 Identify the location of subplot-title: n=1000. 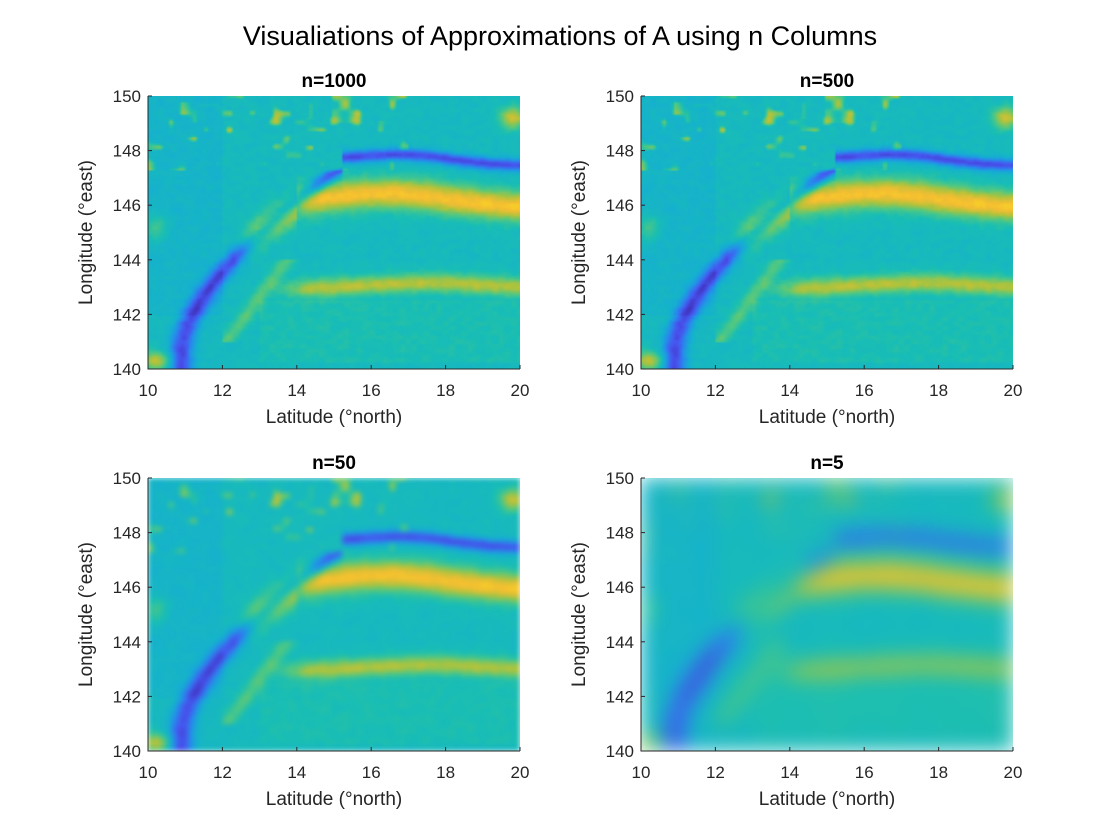
(334, 81).